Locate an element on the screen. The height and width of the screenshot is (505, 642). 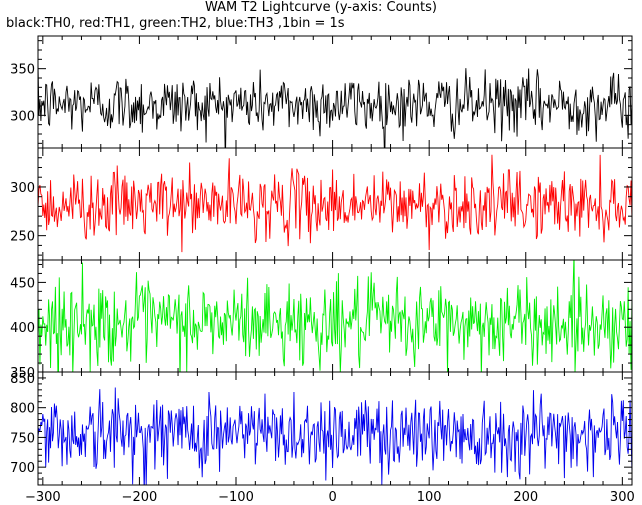
x-tick-label: 300 is located at coordinates (622, 497).